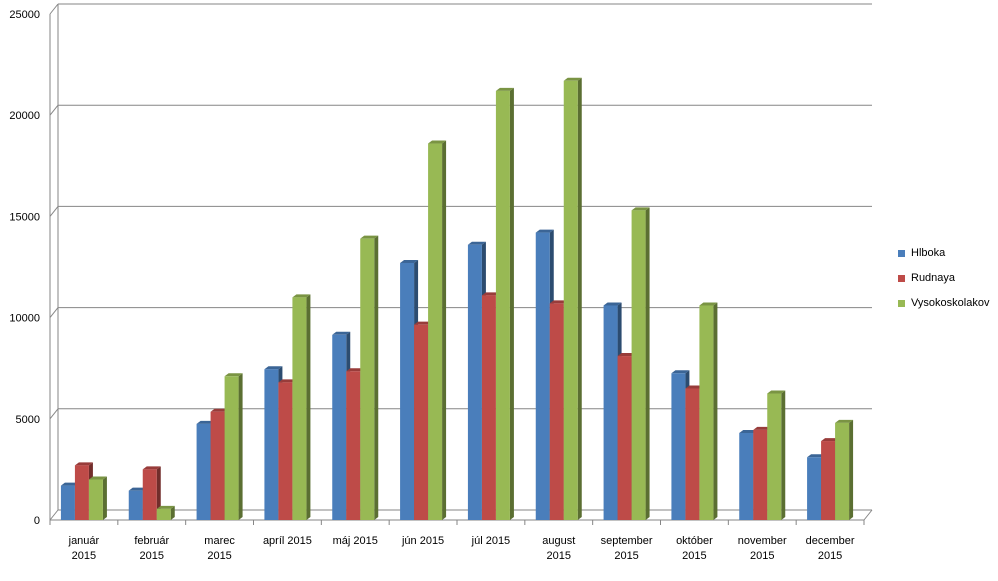 The width and height of the screenshot is (998, 581). What do you see at coordinates (151, 548) in the screenshot?
I see `x-tick-label: február 2015` at bounding box center [151, 548].